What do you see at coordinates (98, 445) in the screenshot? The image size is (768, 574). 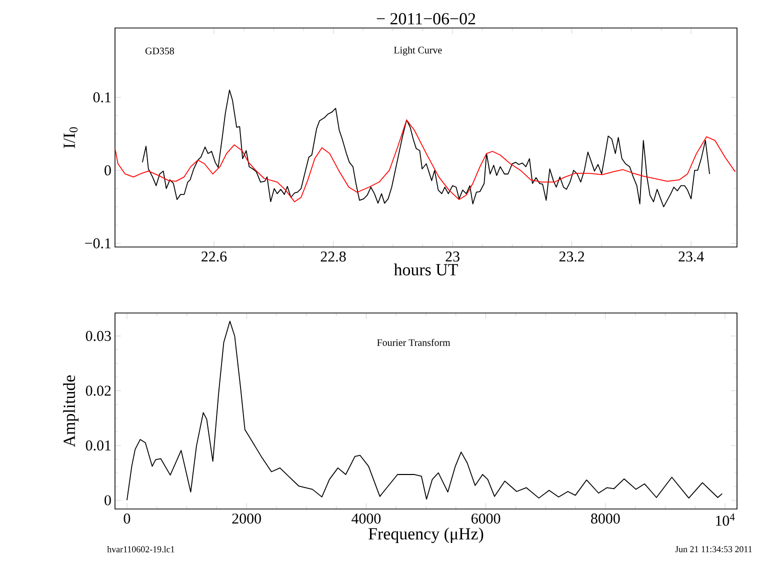 I see `y-tick-label: 0.01` at bounding box center [98, 445].